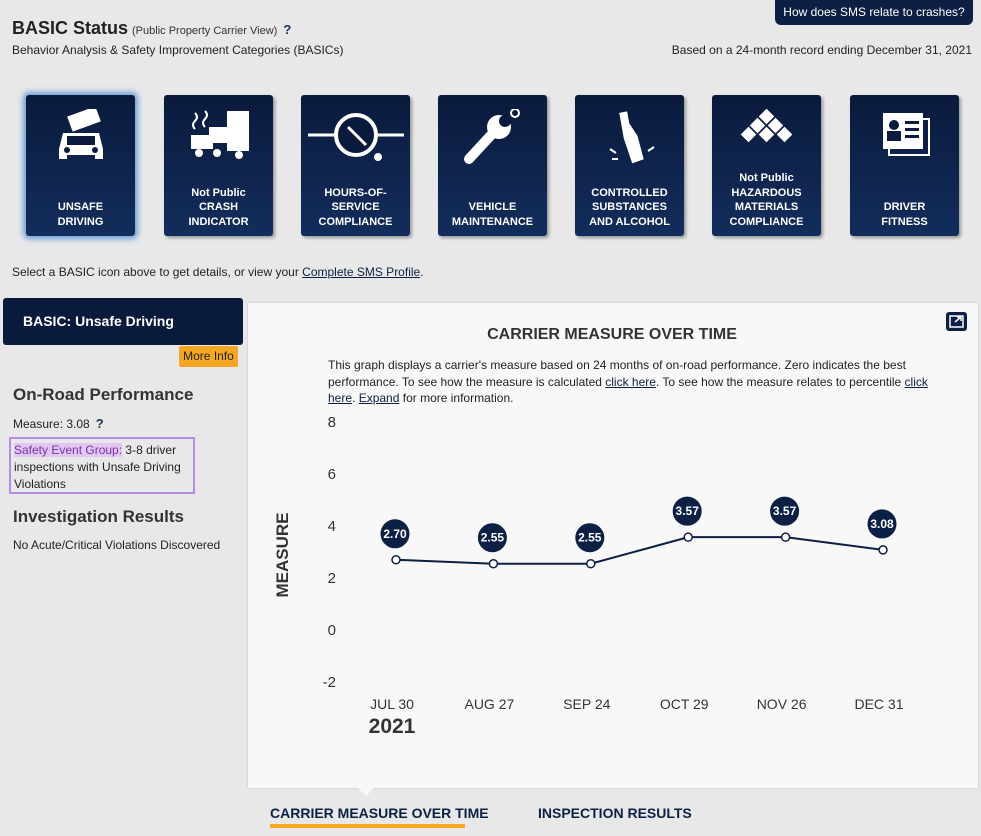  Describe the element at coordinates (366, 791) in the screenshot. I see `panel-pointer` at that location.